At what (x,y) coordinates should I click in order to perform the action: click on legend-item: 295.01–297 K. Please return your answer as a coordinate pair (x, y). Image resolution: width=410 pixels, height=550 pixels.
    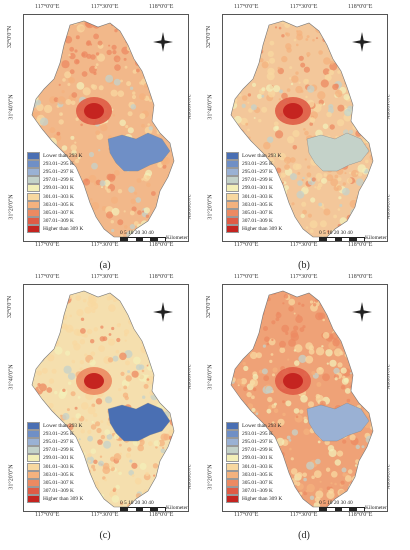
    Looking at the image, I should click on (254, 172).